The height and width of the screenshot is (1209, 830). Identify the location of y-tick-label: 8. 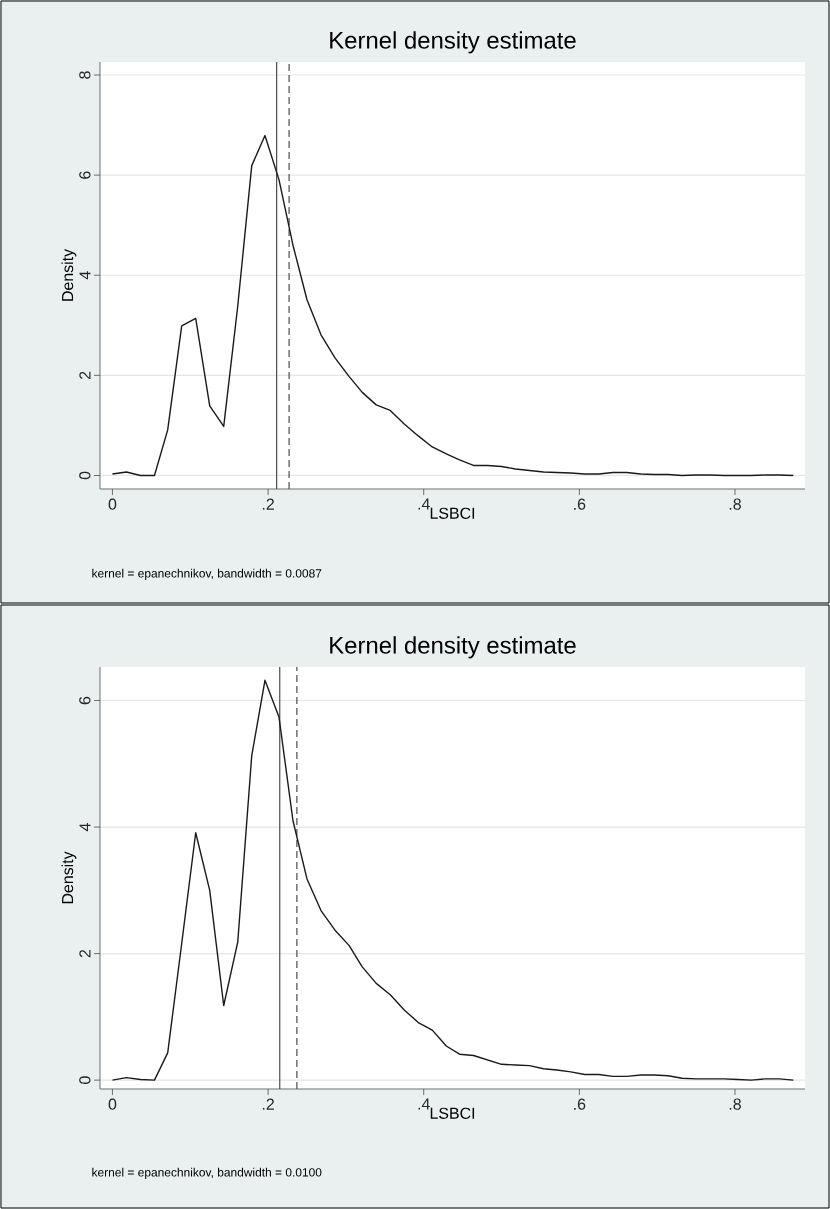
(85, 75).